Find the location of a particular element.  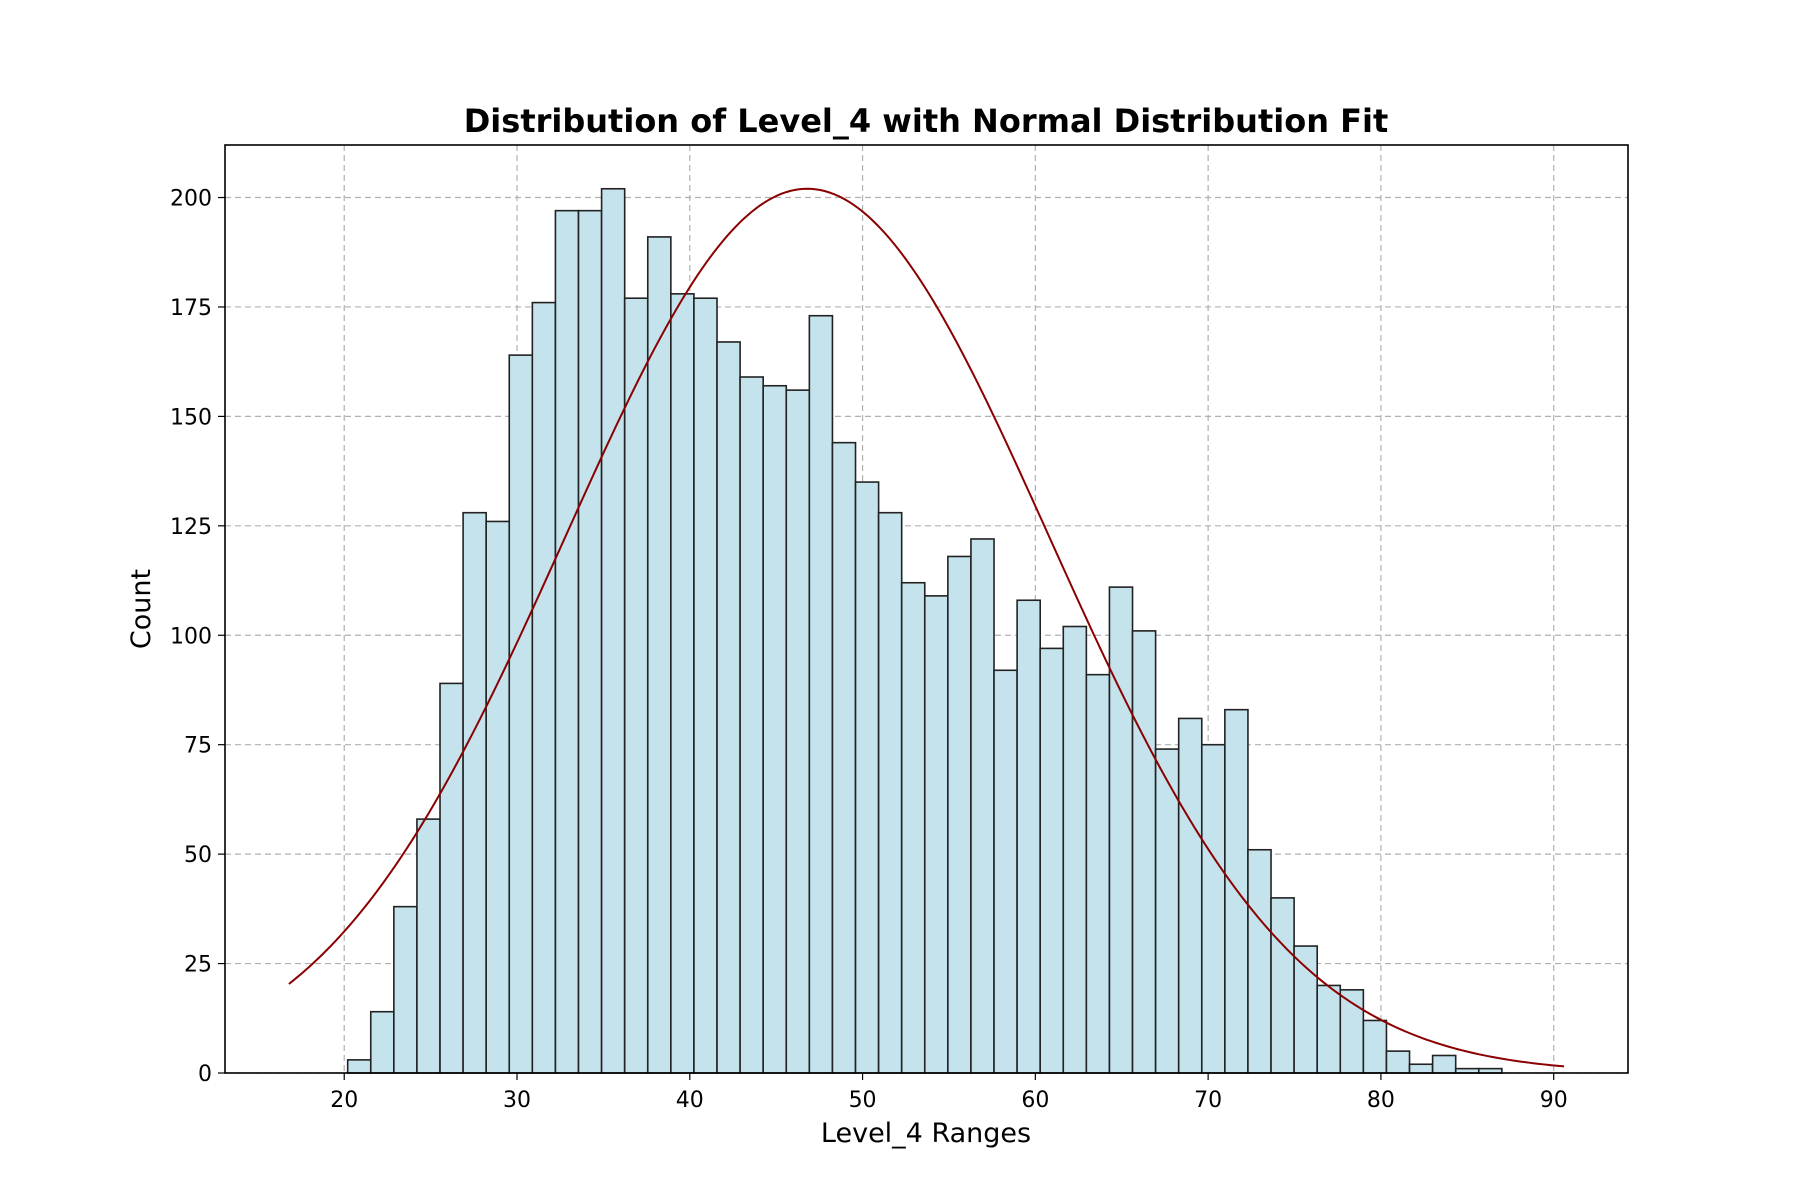

y-tick-label: 25 is located at coordinates (198, 965).